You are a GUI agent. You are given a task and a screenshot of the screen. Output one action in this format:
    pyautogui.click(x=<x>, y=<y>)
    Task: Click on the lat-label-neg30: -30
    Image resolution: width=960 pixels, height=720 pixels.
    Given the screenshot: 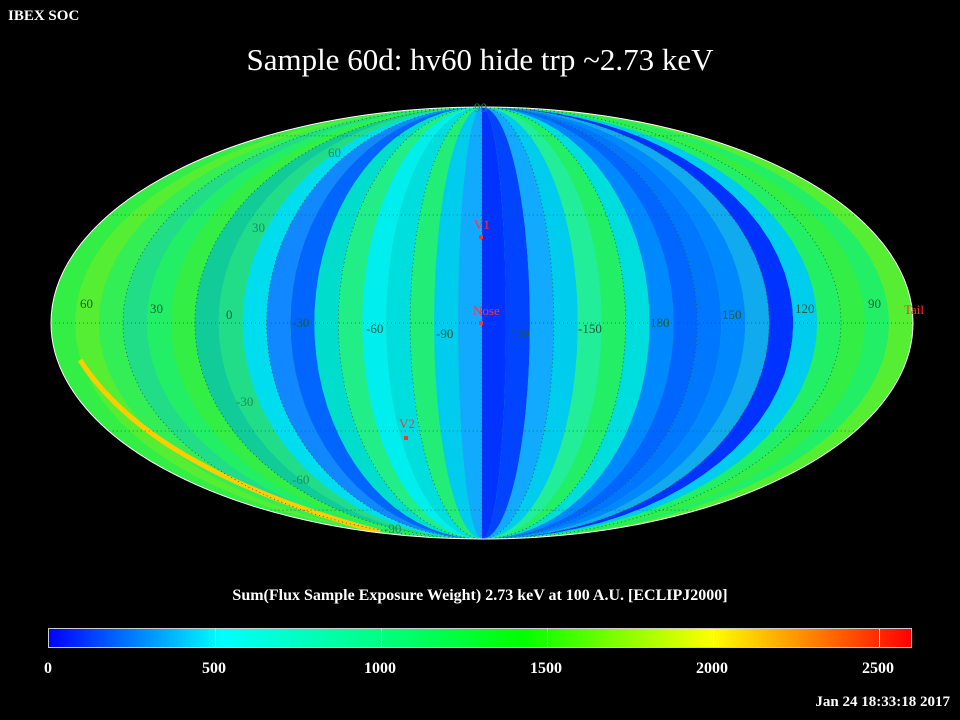 What is the action you would take?
    pyautogui.click(x=244, y=401)
    